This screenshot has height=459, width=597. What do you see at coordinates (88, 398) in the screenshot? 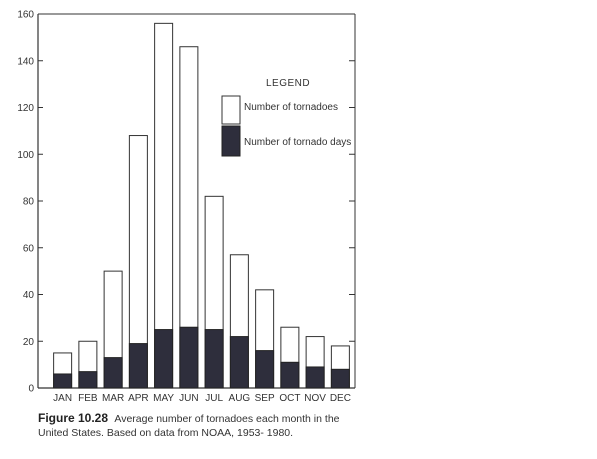
I see `x-tick-label: FEB` at bounding box center [88, 398].